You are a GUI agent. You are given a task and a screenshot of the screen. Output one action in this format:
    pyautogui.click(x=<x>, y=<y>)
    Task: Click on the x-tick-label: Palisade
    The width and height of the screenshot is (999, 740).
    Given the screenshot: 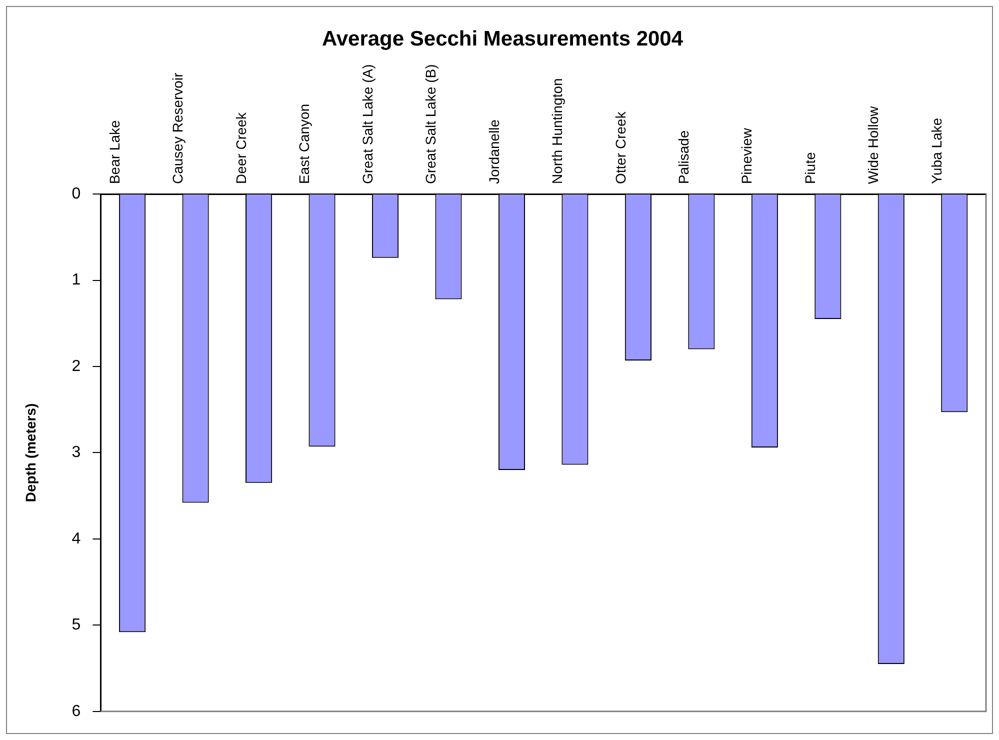 What is the action you would take?
    pyautogui.click(x=684, y=157)
    